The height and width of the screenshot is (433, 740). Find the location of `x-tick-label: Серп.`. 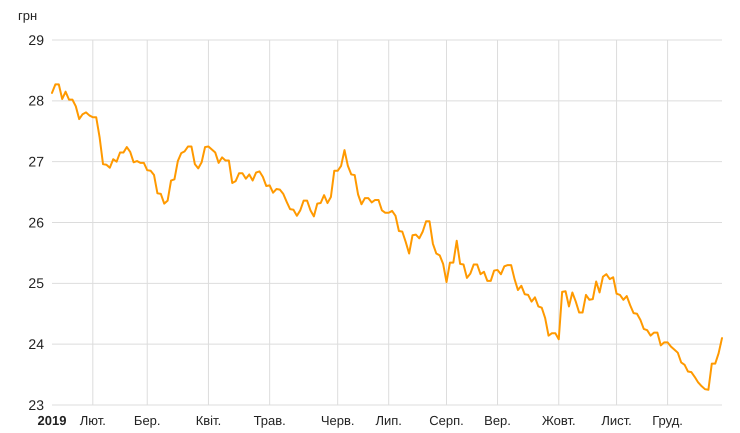

x-tick-label: Серп. is located at coordinates (446, 420).